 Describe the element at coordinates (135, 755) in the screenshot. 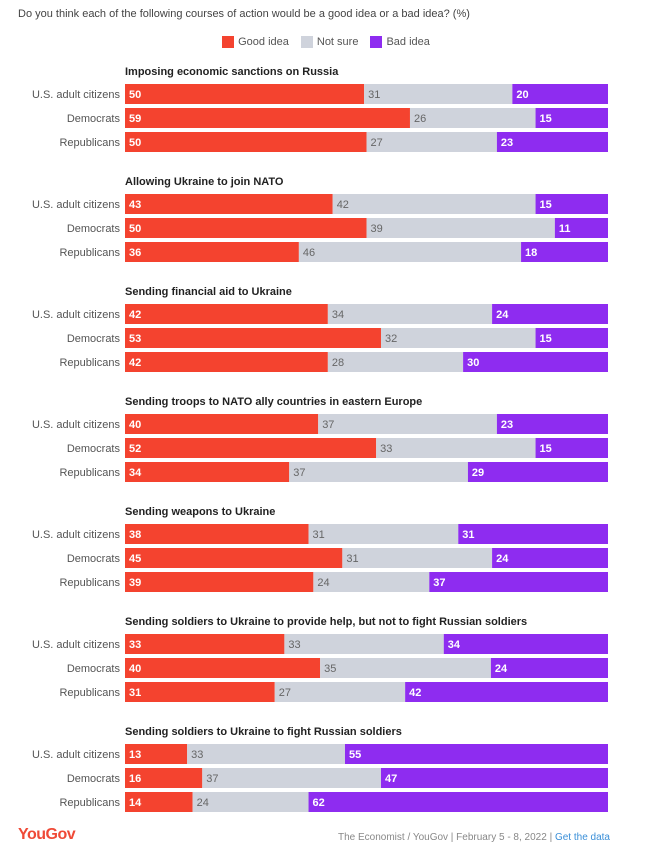

I see `data-label-good: 13` at that location.